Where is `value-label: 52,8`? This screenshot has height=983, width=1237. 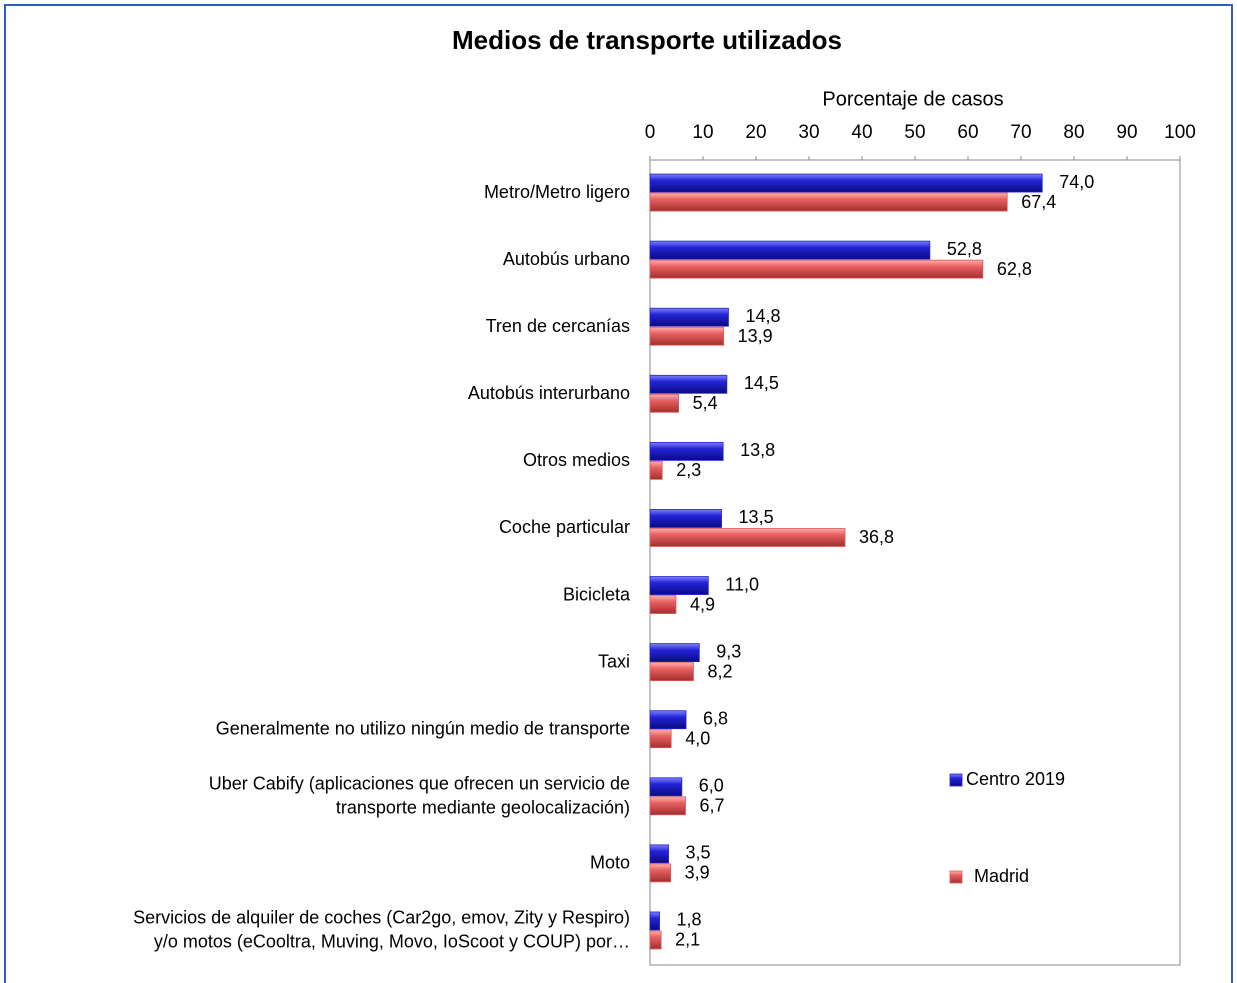 value-label: 52,8 is located at coordinates (964, 249).